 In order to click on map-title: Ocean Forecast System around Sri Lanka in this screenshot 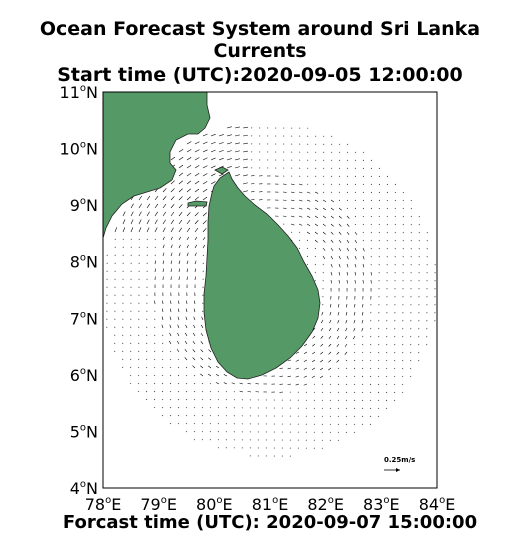, I will do `click(260, 29)`.